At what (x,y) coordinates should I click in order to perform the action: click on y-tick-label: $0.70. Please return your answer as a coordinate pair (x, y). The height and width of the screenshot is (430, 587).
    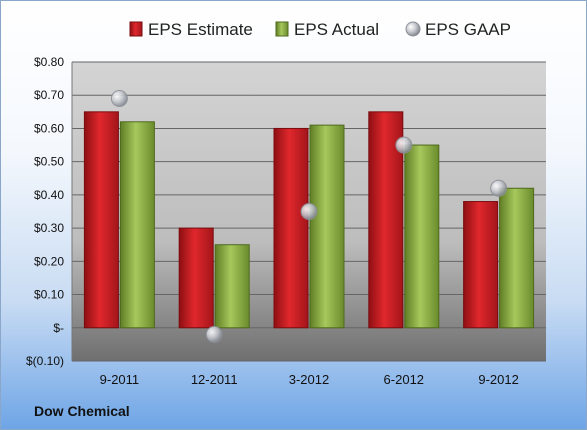
    Looking at the image, I should click on (49, 95).